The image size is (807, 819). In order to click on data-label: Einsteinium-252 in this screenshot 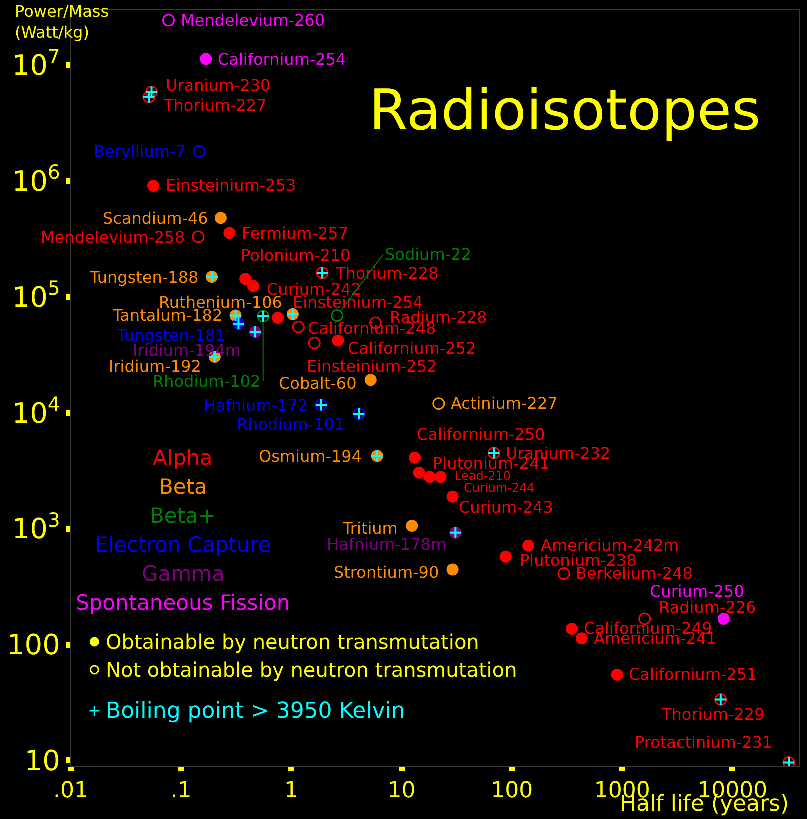, I will do `click(372, 366)`.